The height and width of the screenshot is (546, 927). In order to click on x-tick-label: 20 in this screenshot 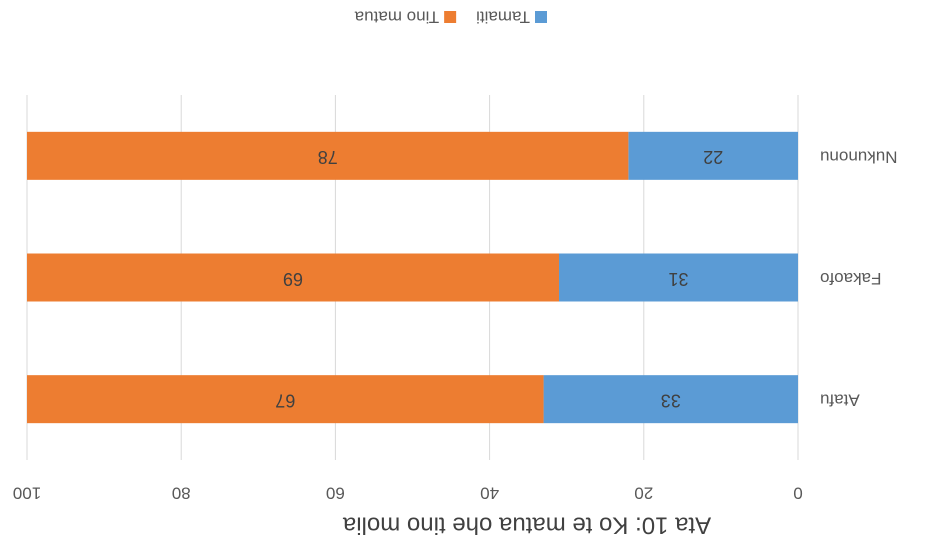, I will do `click(643, 493)`.